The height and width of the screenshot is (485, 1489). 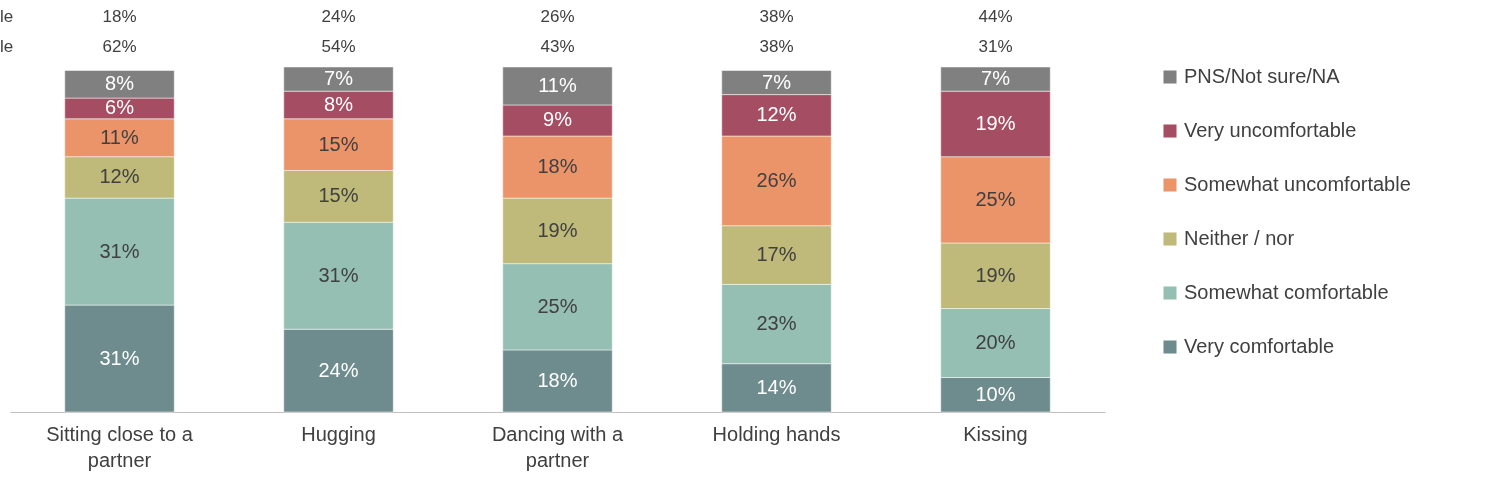 I want to click on data-label: 24%, so click(x=338, y=369).